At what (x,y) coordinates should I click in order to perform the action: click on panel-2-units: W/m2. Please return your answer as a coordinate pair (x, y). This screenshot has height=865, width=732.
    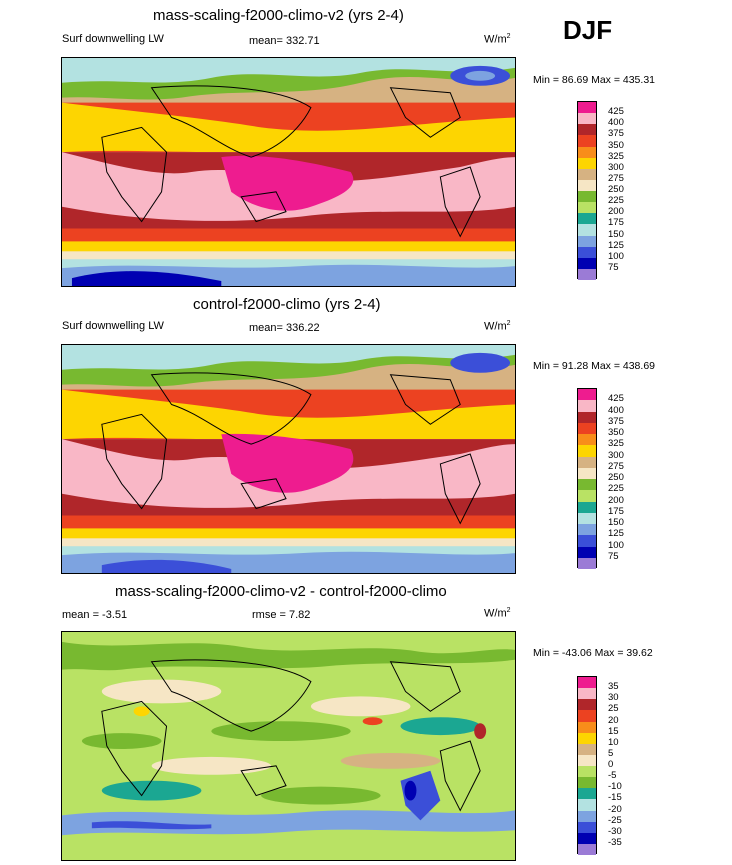
    Looking at the image, I should click on (497, 326).